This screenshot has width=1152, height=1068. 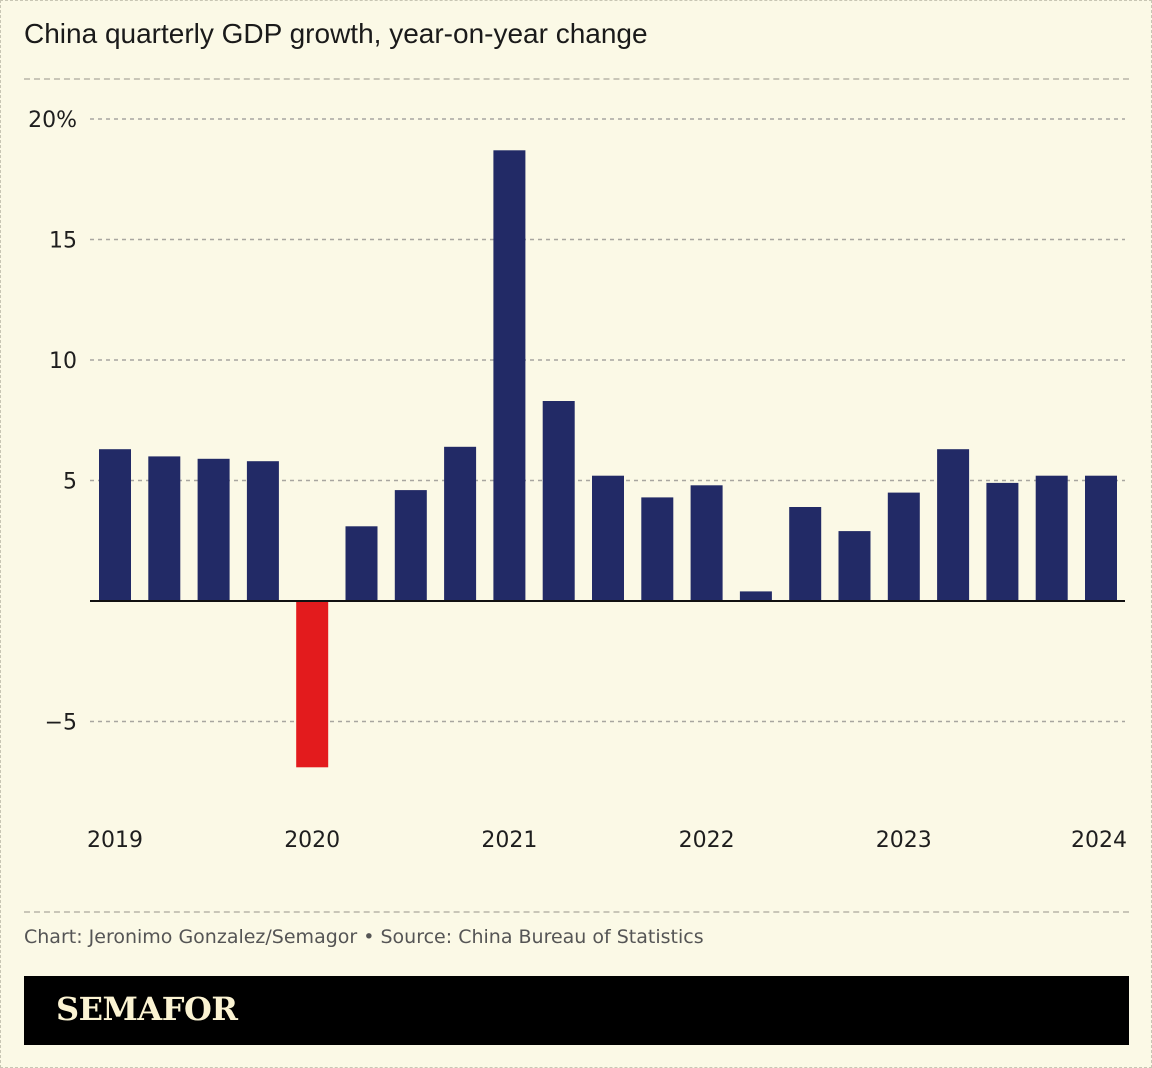 What do you see at coordinates (607, 840) in the screenshot?
I see `x-axis-ticks: 2019 2020 2021 2022 2023 2024` at bounding box center [607, 840].